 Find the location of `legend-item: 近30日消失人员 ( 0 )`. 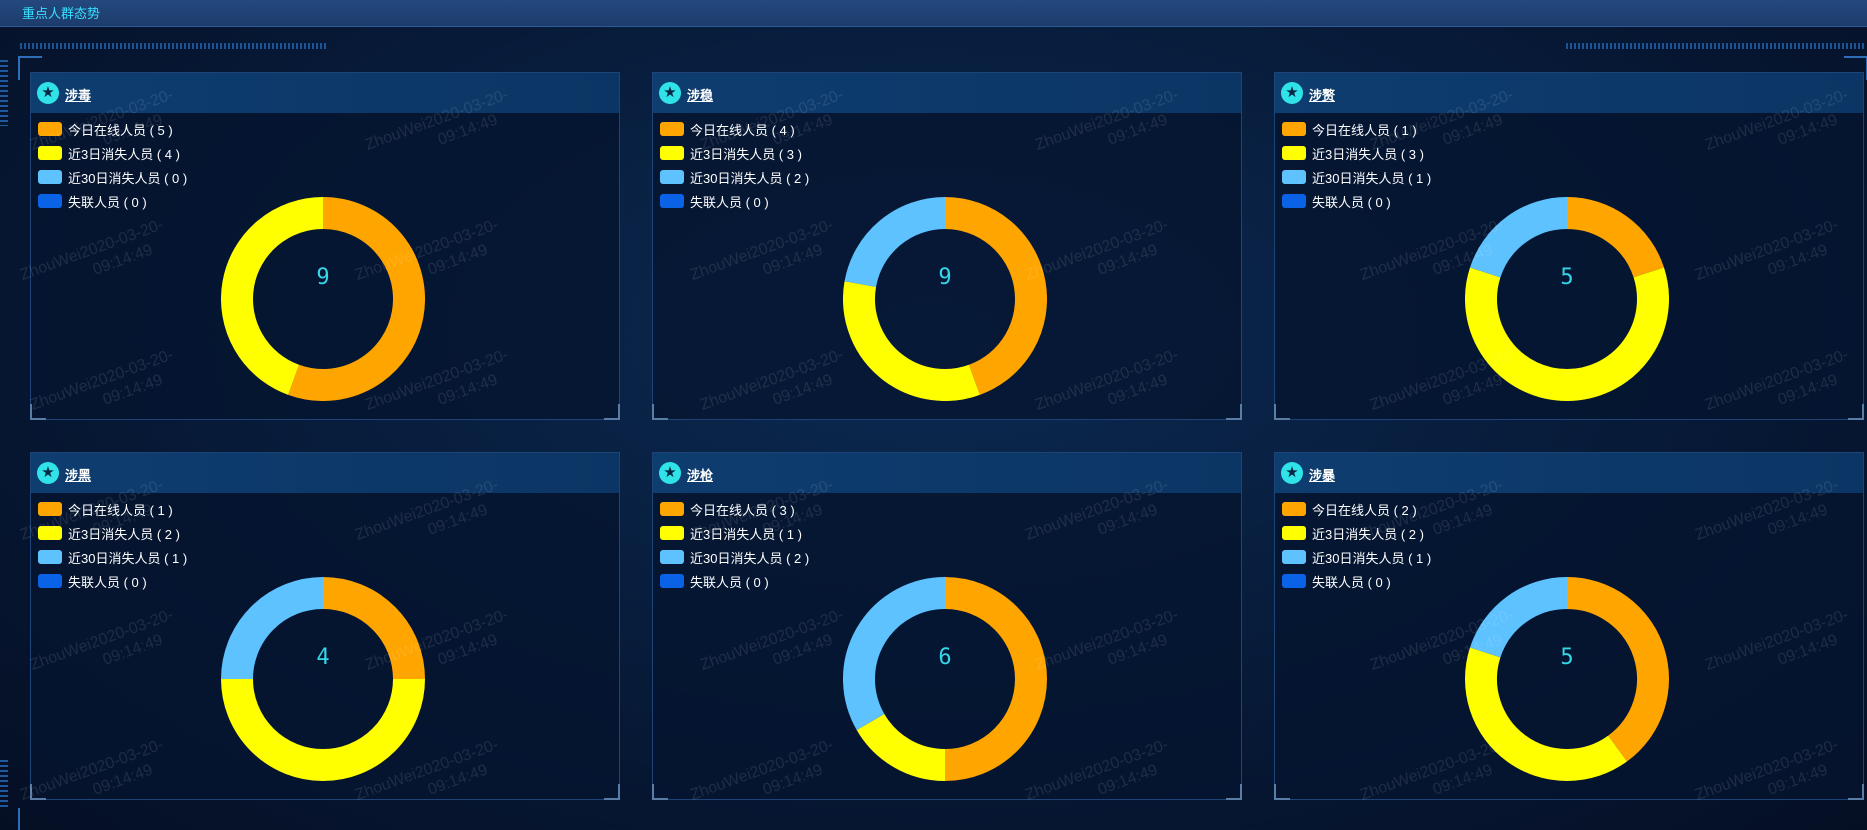

legend-item: 近30日消失人员 ( 0 ) is located at coordinates (112, 177).